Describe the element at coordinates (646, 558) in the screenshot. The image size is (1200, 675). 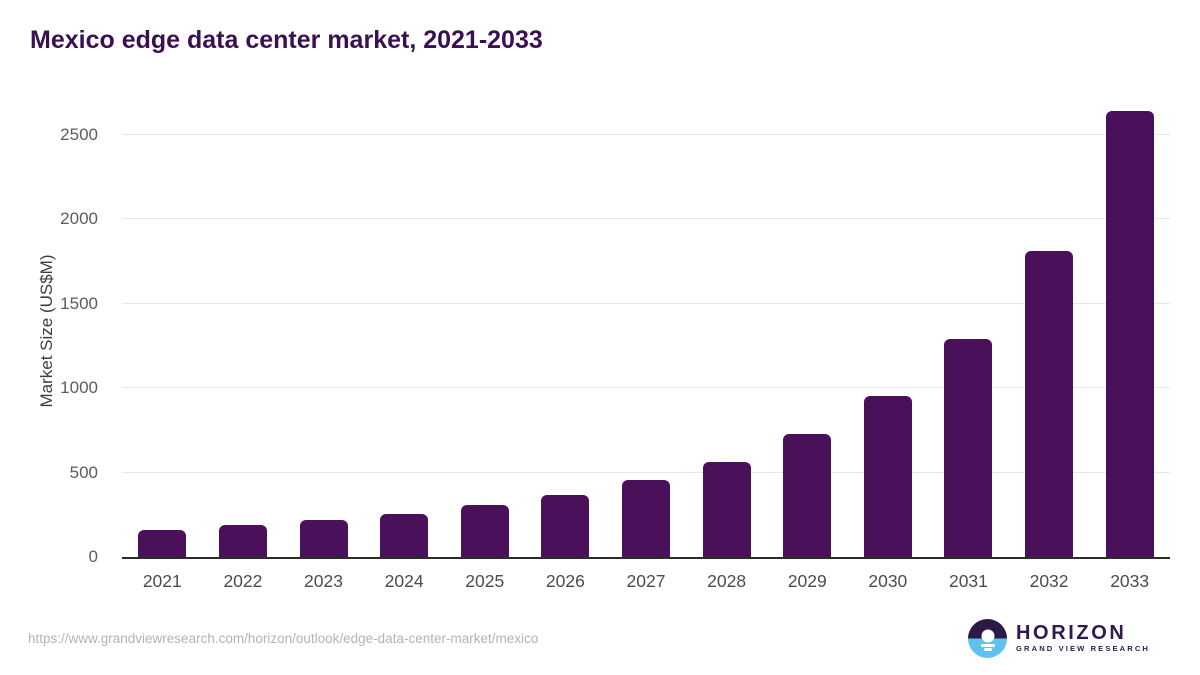
I see `x-axis-line` at that location.